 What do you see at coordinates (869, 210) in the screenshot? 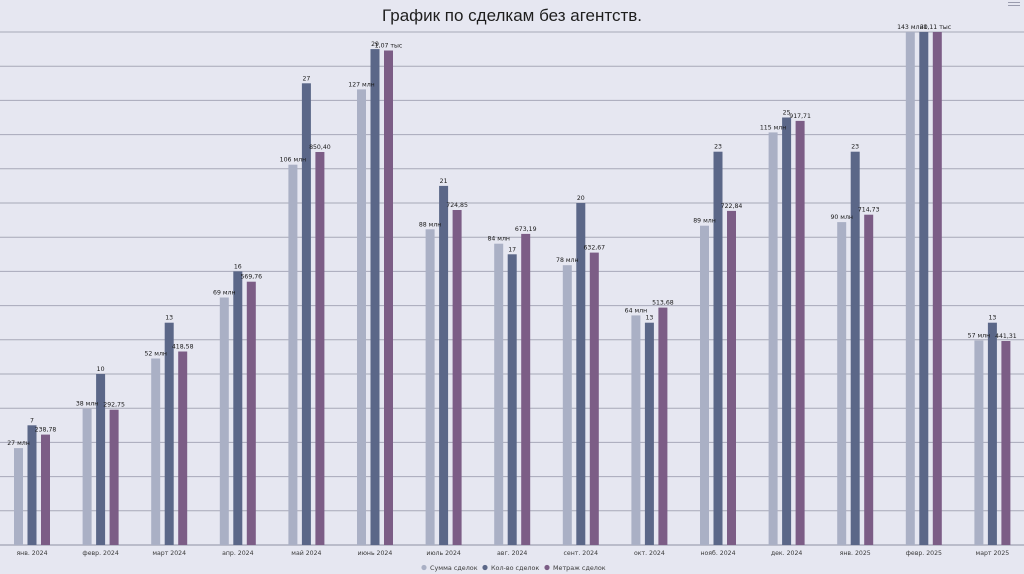
I see `data-label: 714,73` at bounding box center [869, 210].